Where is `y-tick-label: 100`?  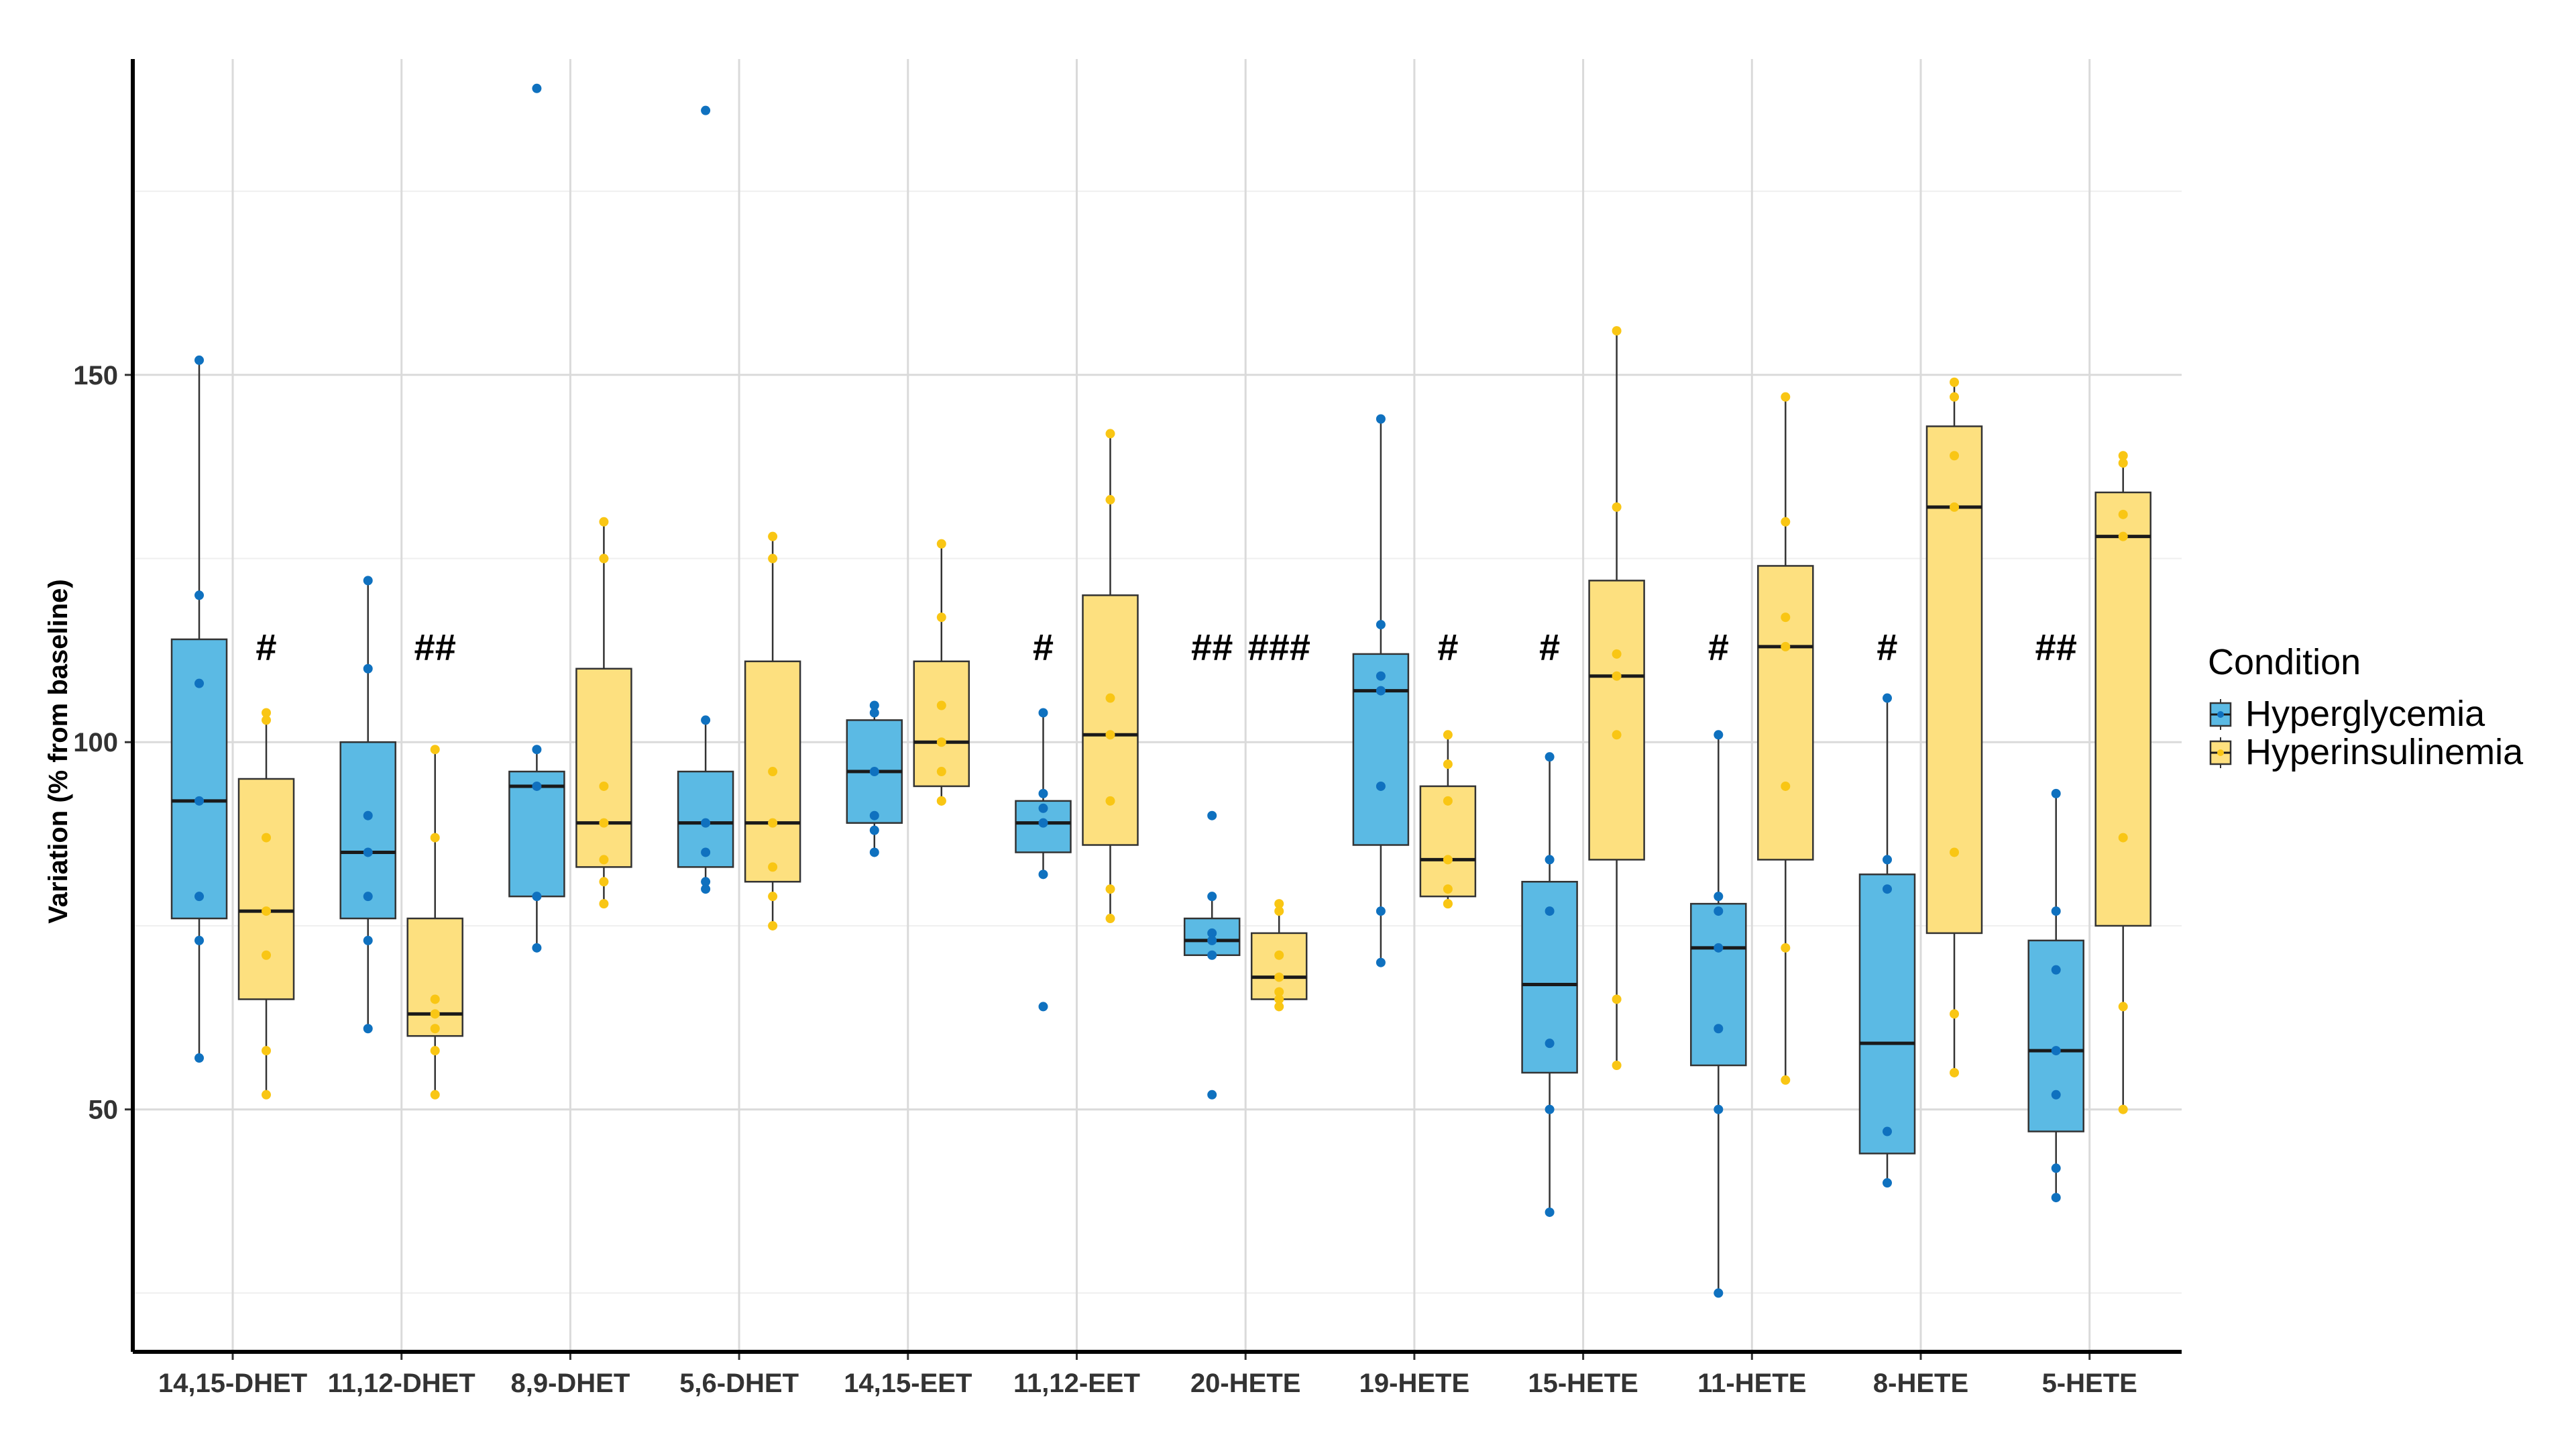
y-tick-label: 100 is located at coordinates (95, 742).